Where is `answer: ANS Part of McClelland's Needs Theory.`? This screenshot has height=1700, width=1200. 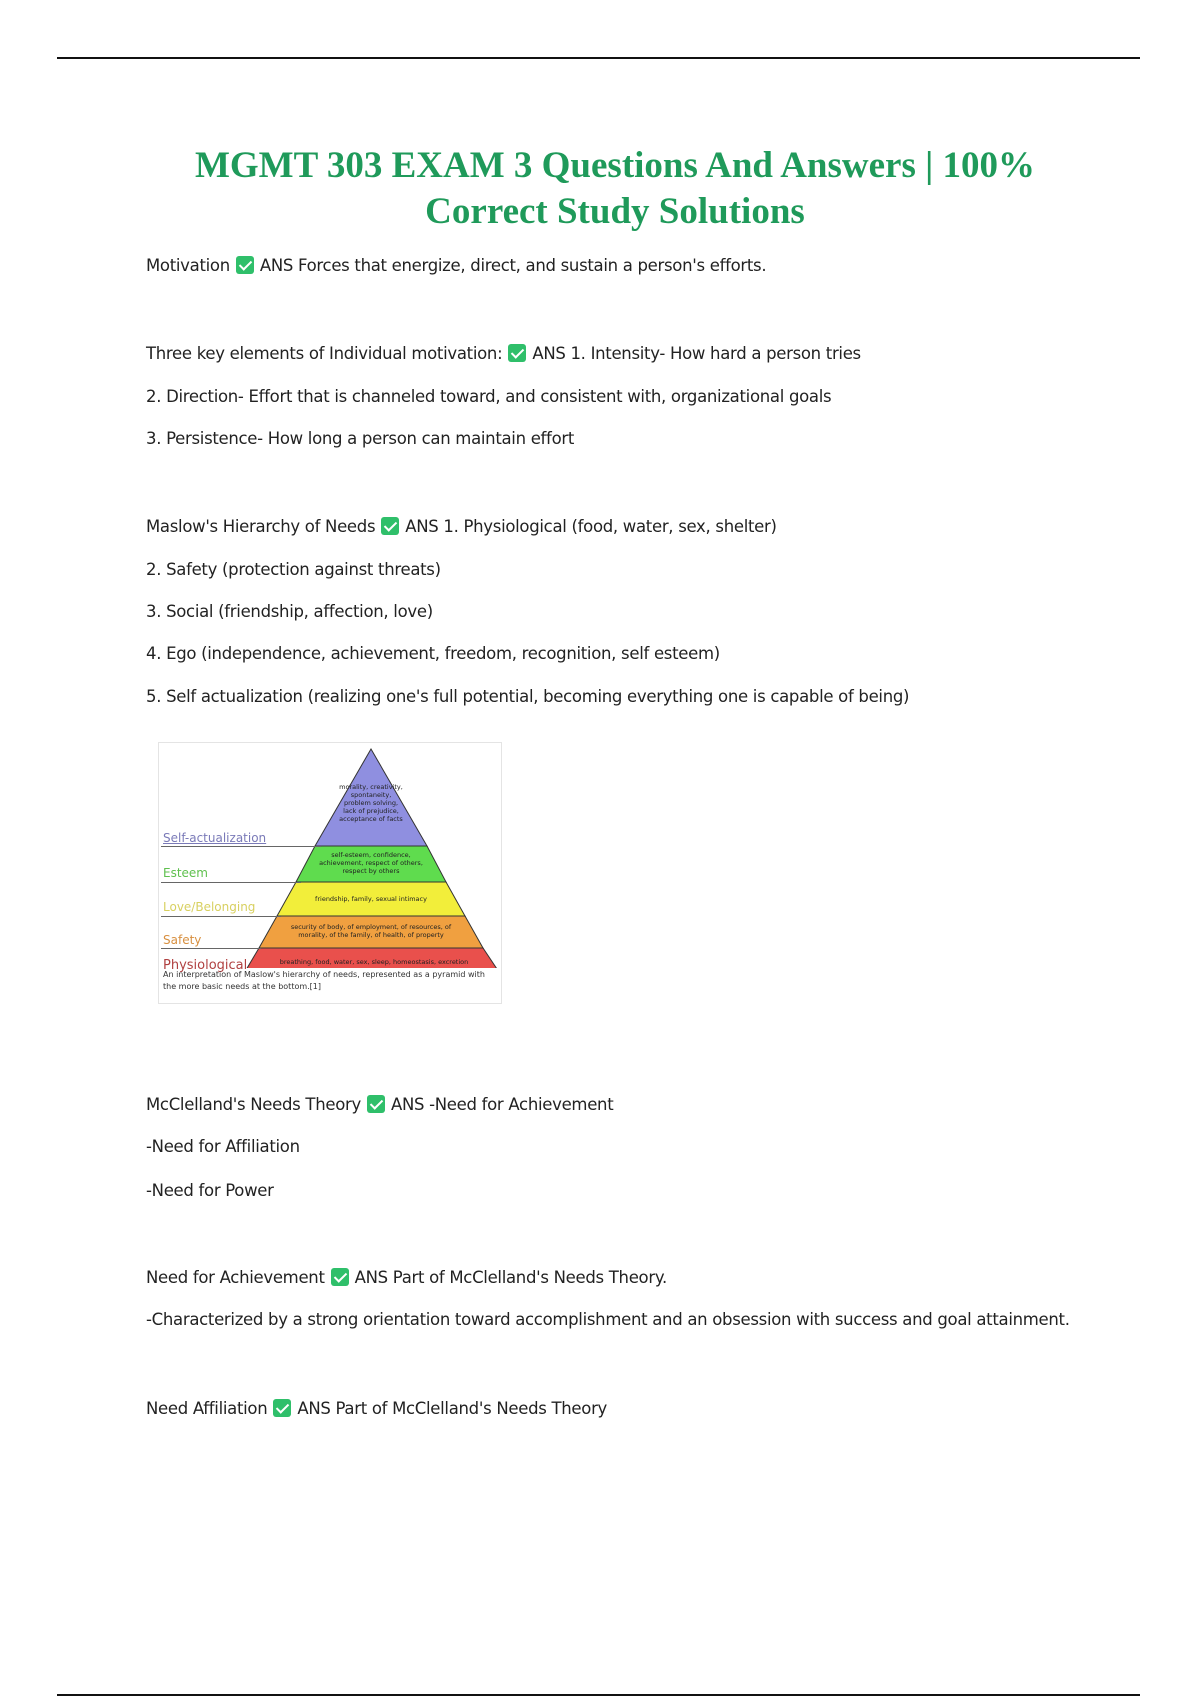
answer: ANS Part of McClelland's Needs Theory. is located at coordinates (511, 1277).